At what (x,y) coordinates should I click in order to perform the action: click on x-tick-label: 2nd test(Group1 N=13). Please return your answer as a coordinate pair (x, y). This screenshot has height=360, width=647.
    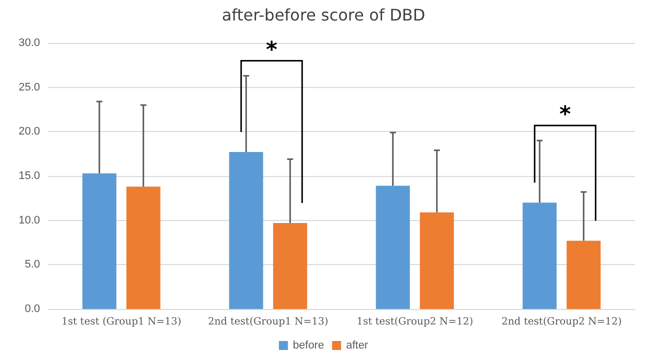
    Looking at the image, I should click on (268, 322).